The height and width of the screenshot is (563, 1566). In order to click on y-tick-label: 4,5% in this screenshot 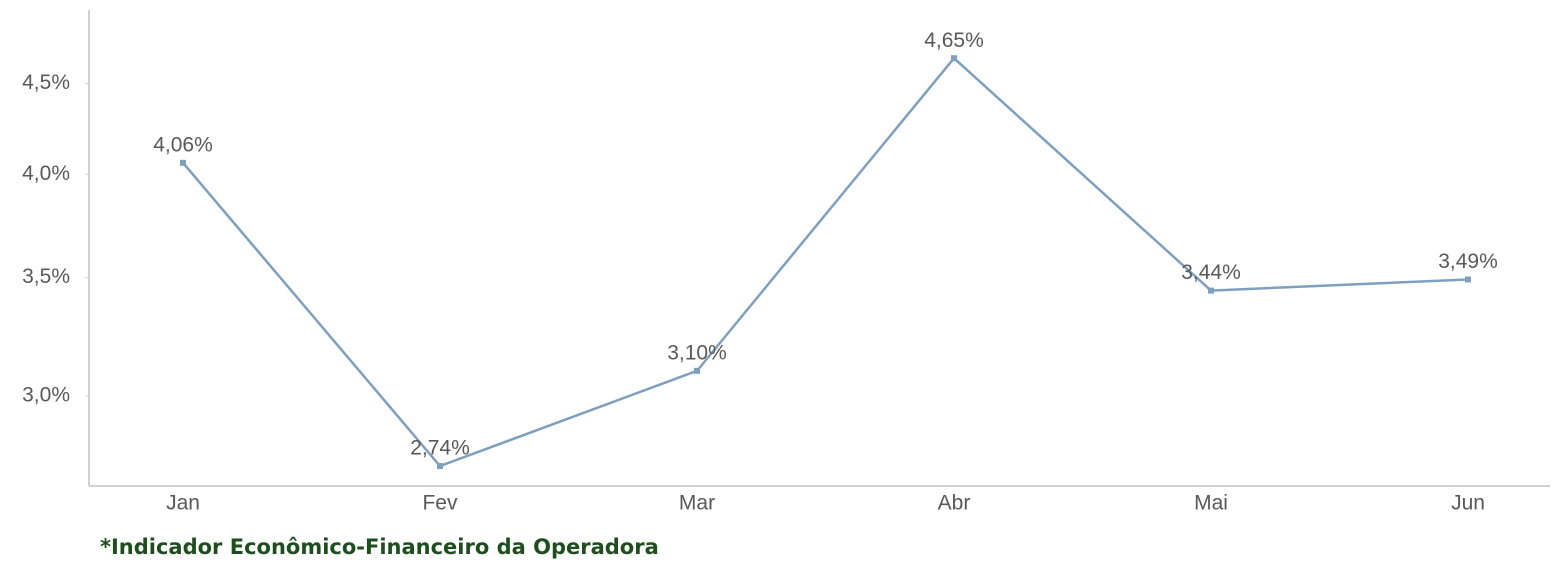, I will do `click(46, 82)`.